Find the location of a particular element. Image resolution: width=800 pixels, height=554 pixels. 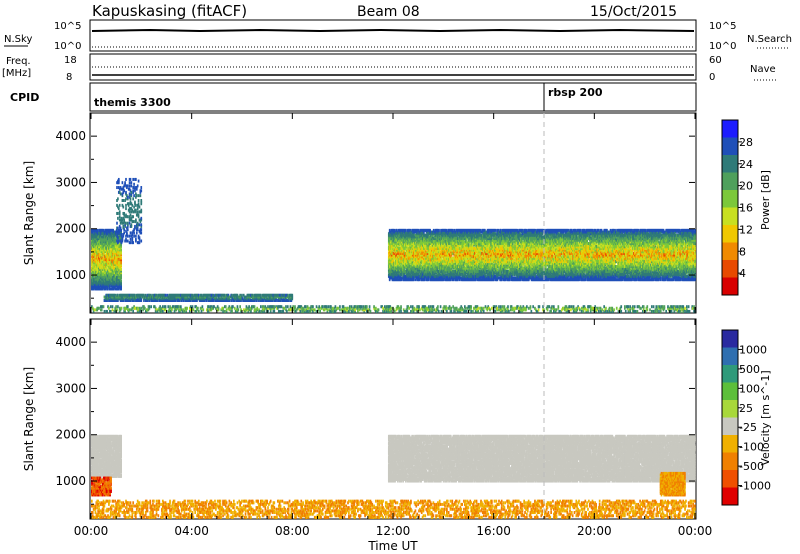

cpid-panel is located at coordinates (393, 97).